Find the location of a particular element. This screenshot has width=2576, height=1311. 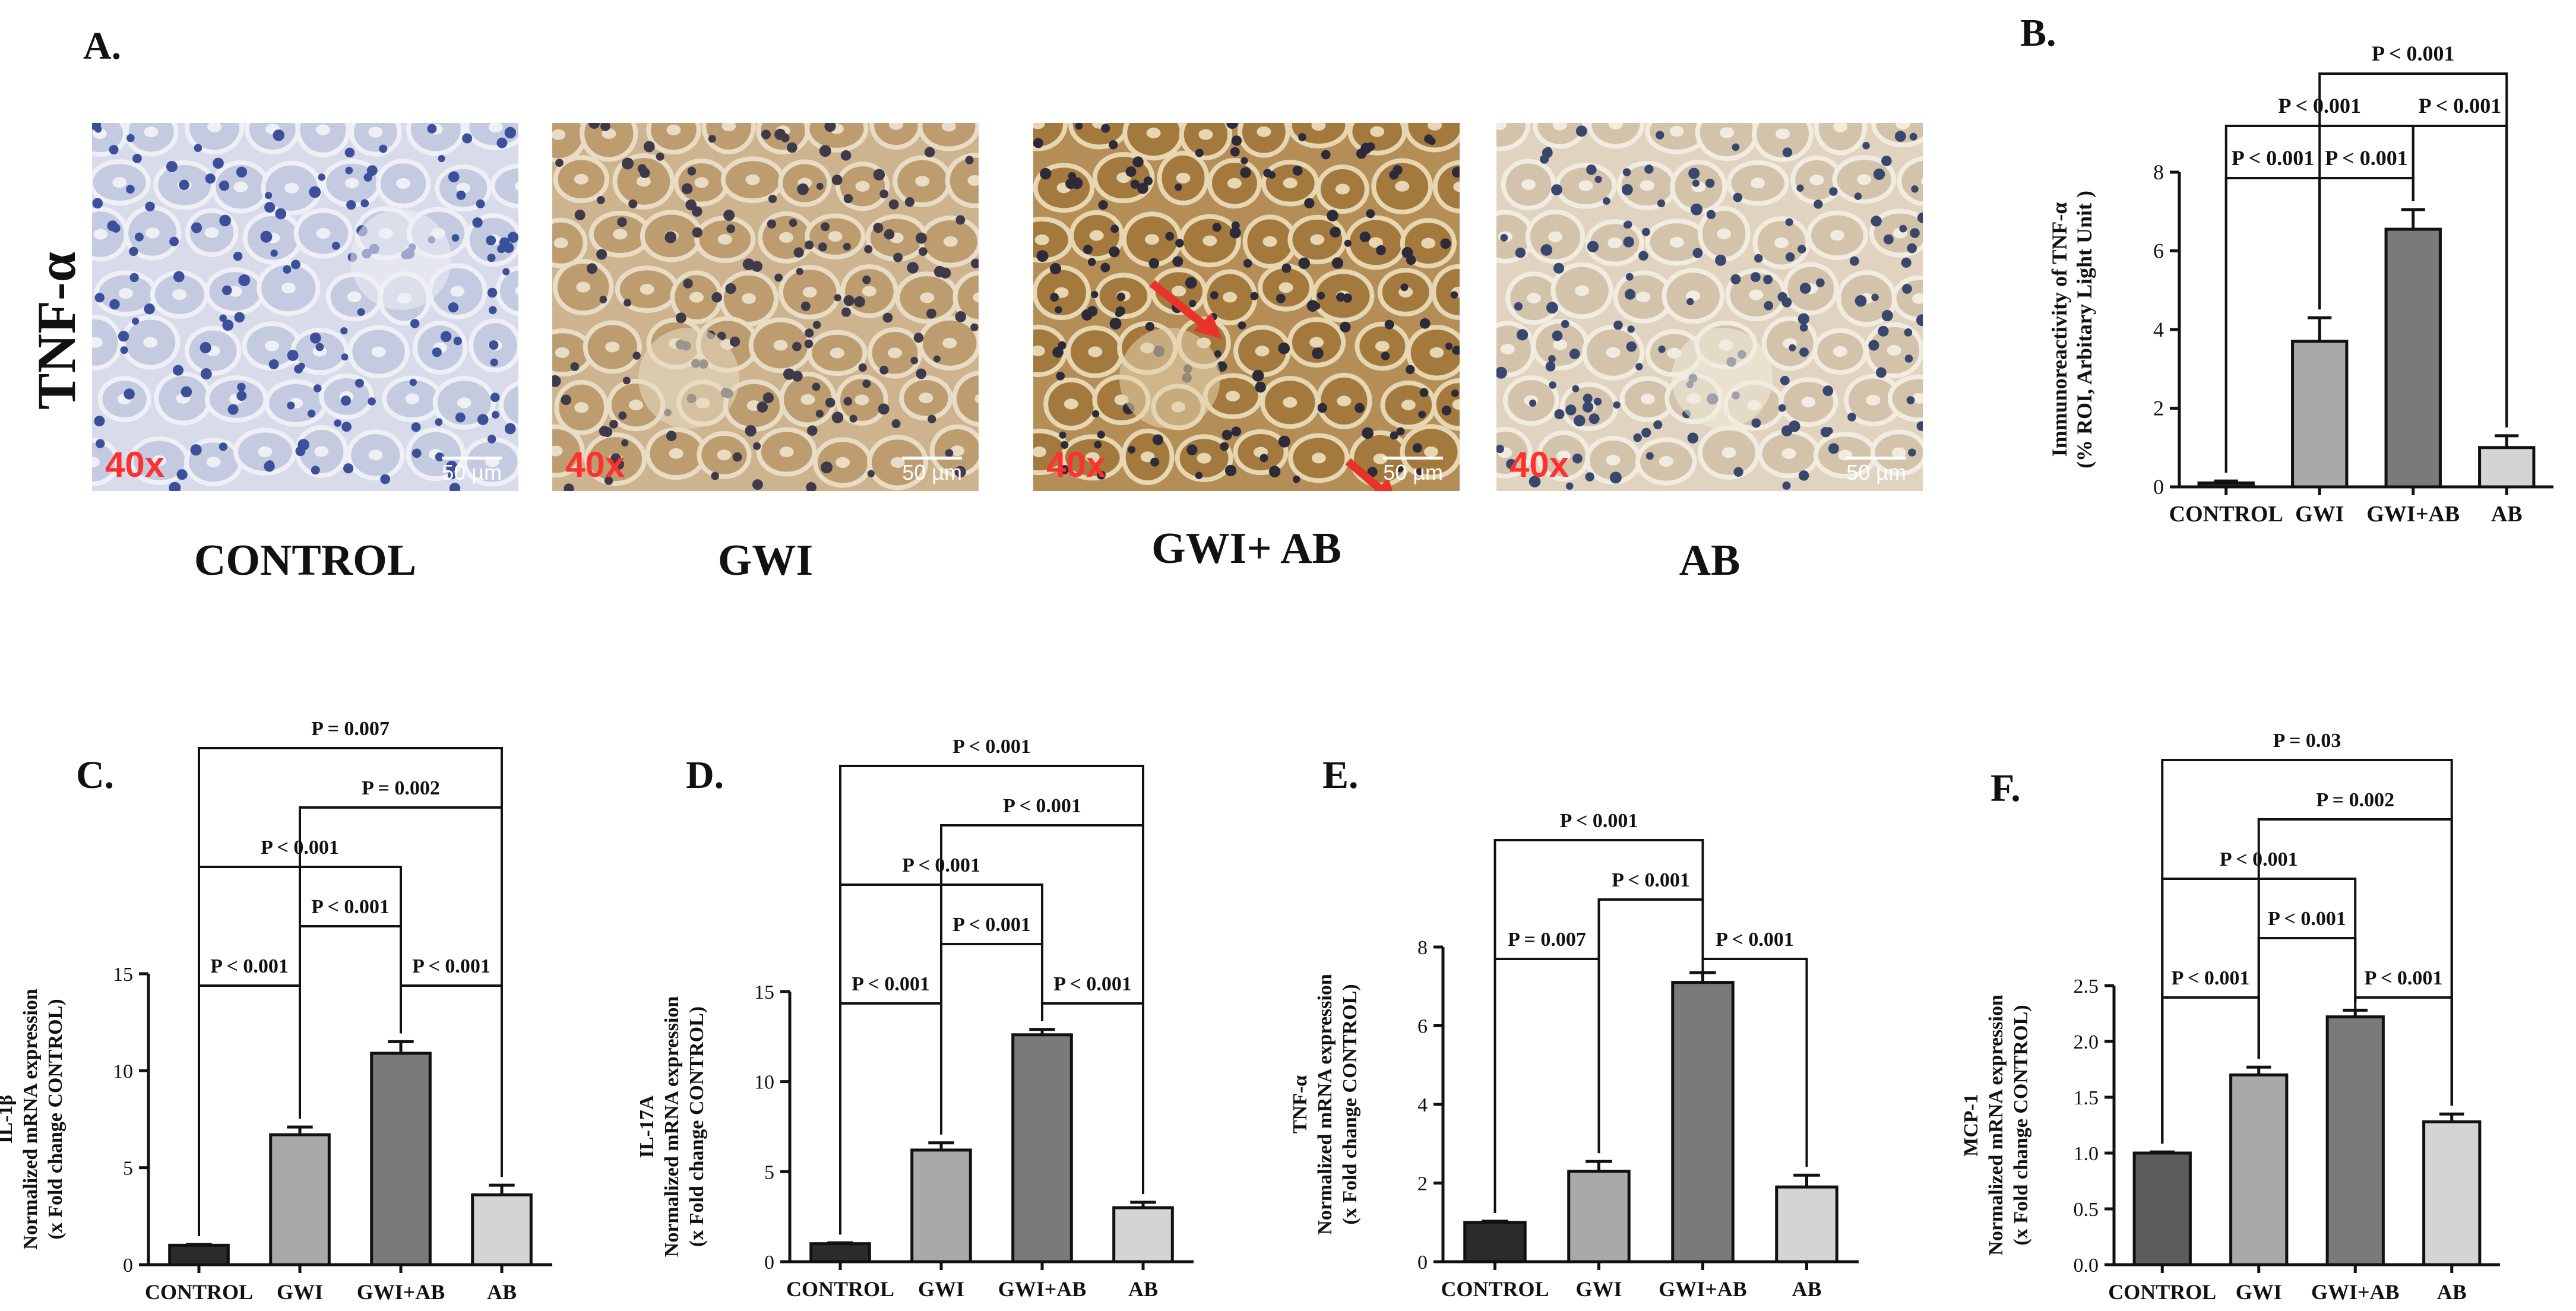

y-tick-label: 1.5 is located at coordinates (2086, 1098).